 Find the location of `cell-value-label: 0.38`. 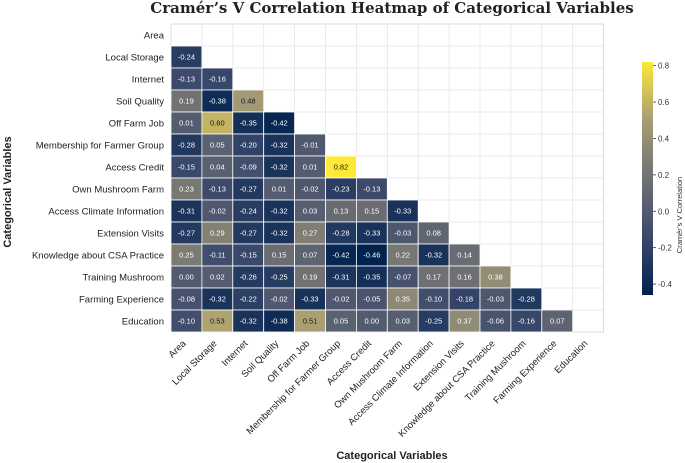

cell-value-label: 0.38 is located at coordinates (495, 277).